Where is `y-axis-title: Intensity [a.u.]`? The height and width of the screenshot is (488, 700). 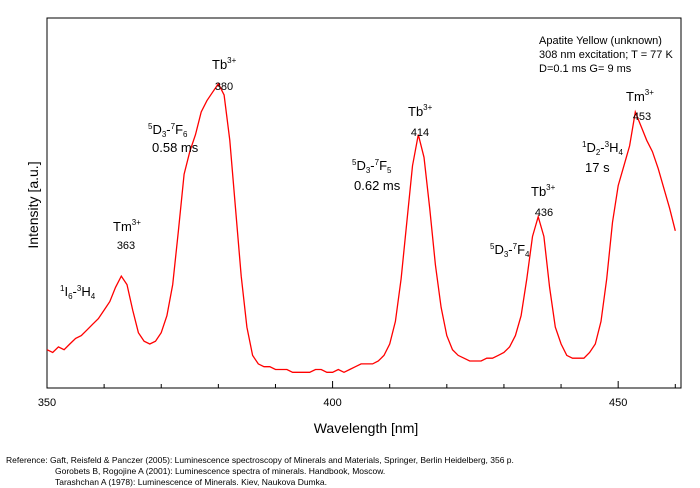 y-axis-title: Intensity [a.u.] is located at coordinates (33, 204).